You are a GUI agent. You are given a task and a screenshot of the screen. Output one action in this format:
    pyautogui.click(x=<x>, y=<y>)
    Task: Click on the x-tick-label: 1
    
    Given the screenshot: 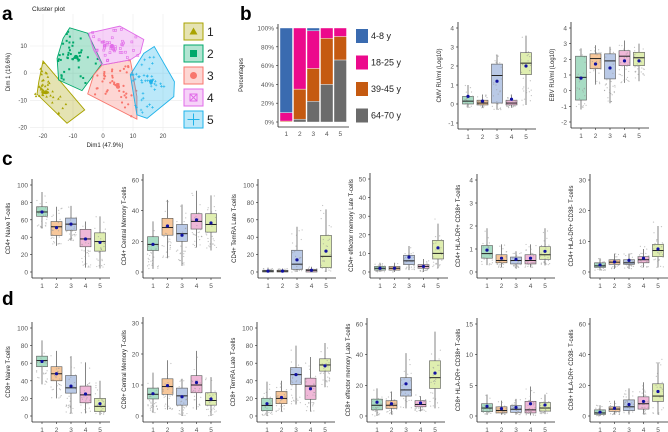 What is the action you would take?
    pyautogui.click(x=42, y=286)
    